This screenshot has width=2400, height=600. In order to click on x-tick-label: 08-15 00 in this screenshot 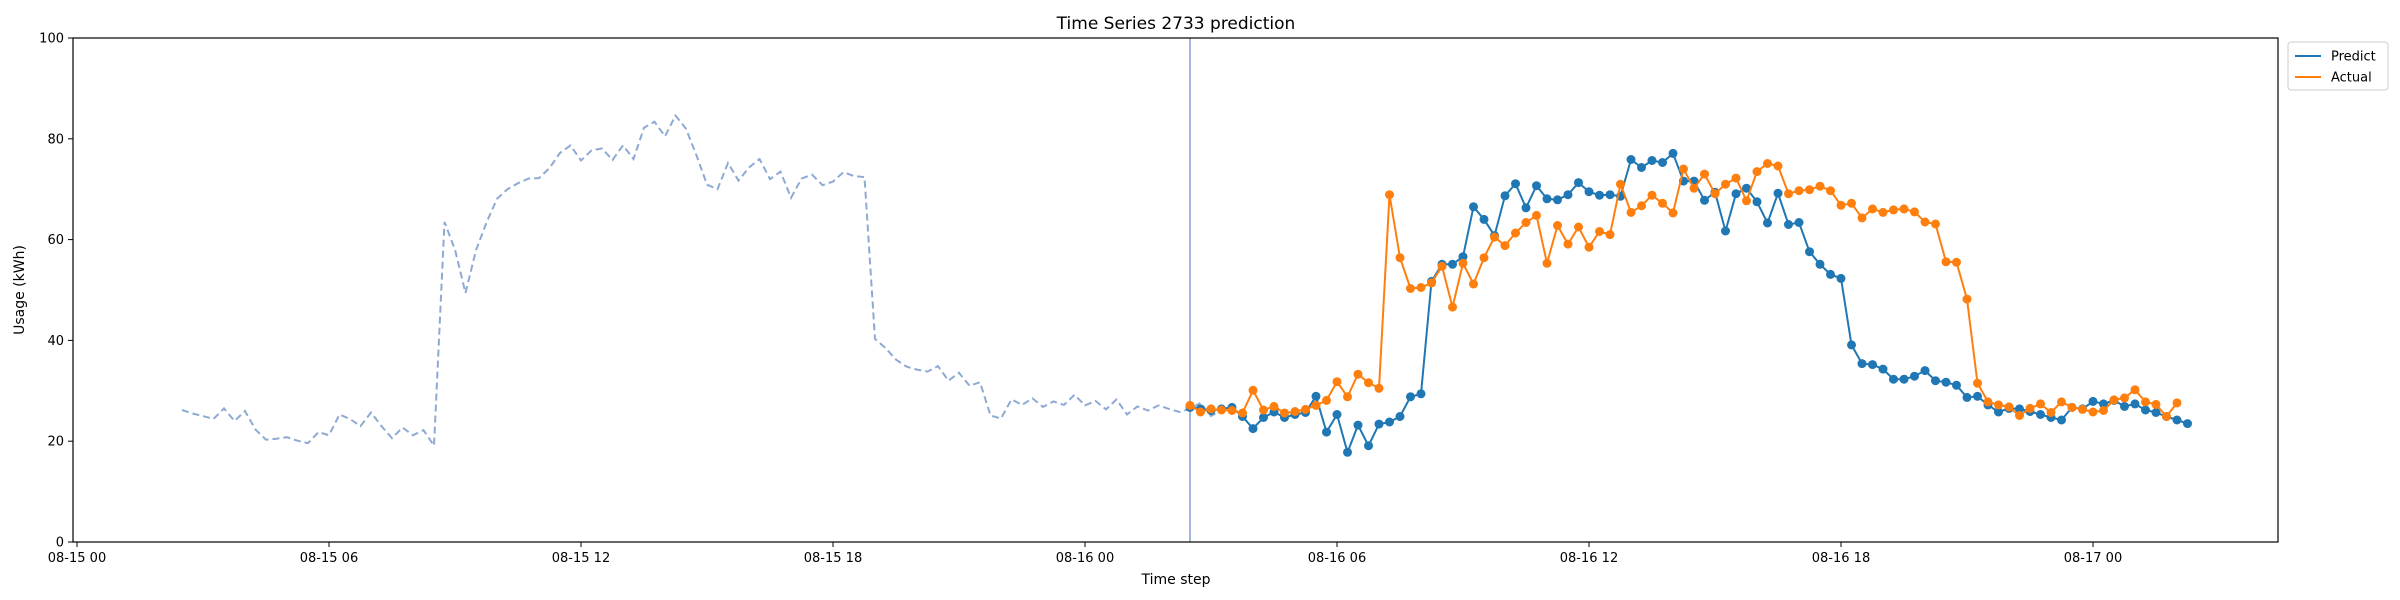, I will do `click(77, 558)`.